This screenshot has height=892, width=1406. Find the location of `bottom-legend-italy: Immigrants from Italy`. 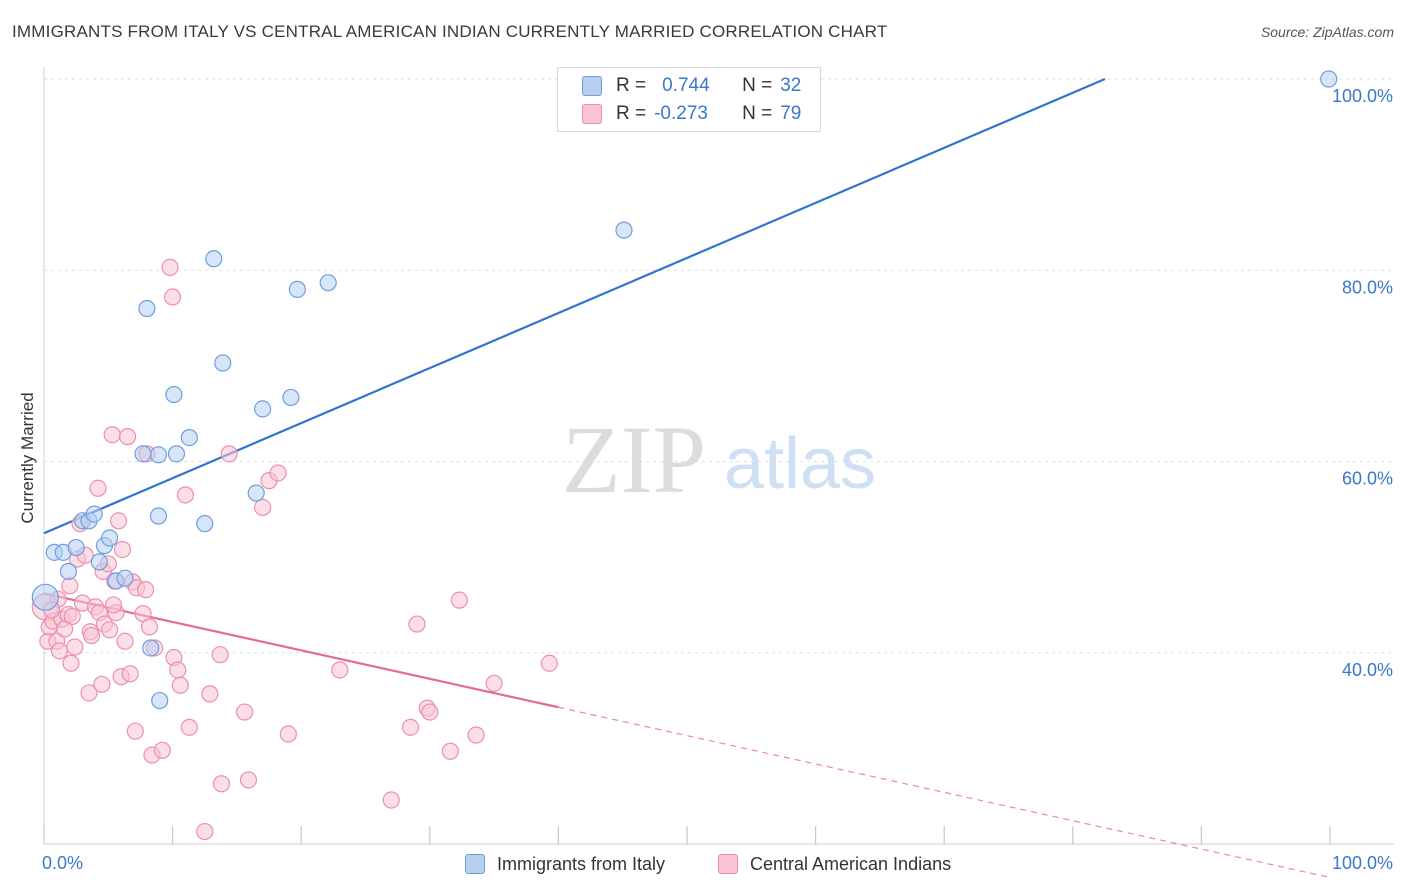

bottom-legend-italy: Immigrants from Italy is located at coordinates (565, 864).